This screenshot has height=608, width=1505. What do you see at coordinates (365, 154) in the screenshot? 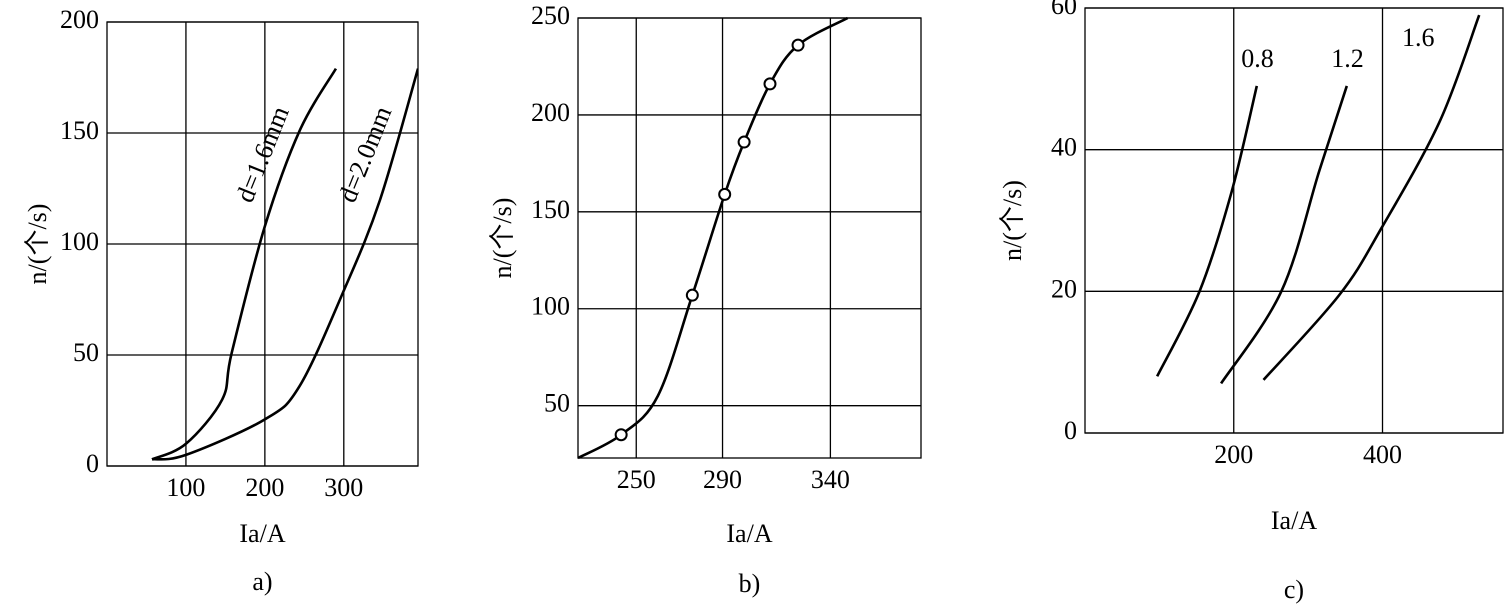
I see `annotation: d=2.0mm` at bounding box center [365, 154].